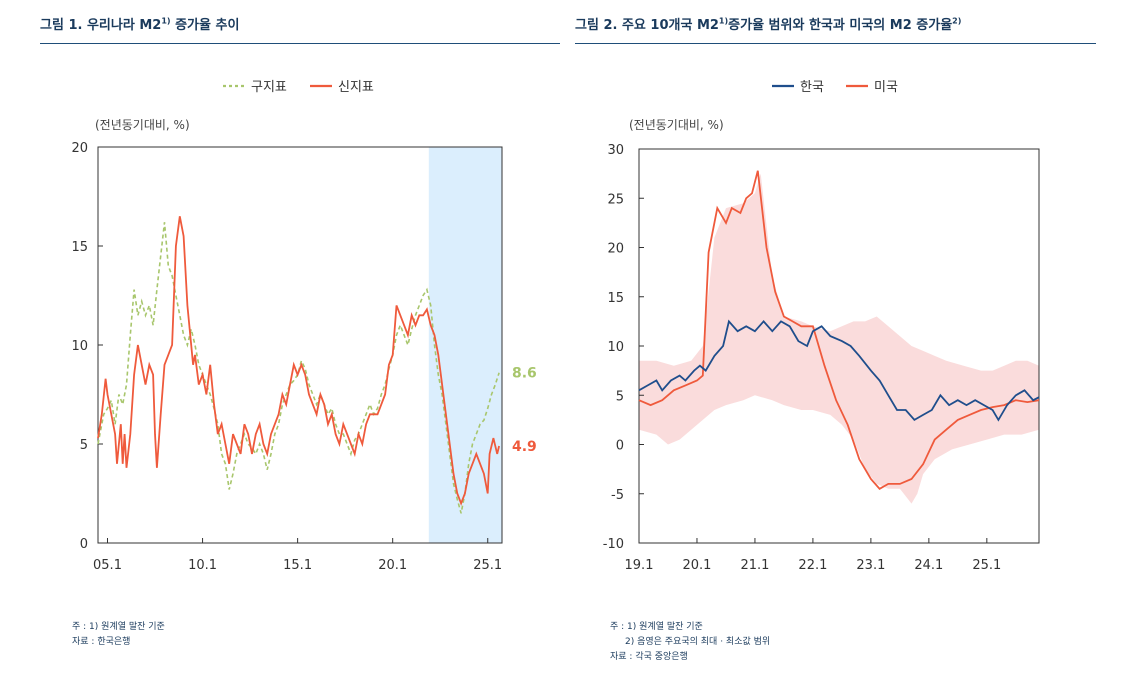 This screenshot has height=694, width=1129. What do you see at coordinates (166, 21) in the screenshot?
I see `left-title-sup: 1)` at bounding box center [166, 21].